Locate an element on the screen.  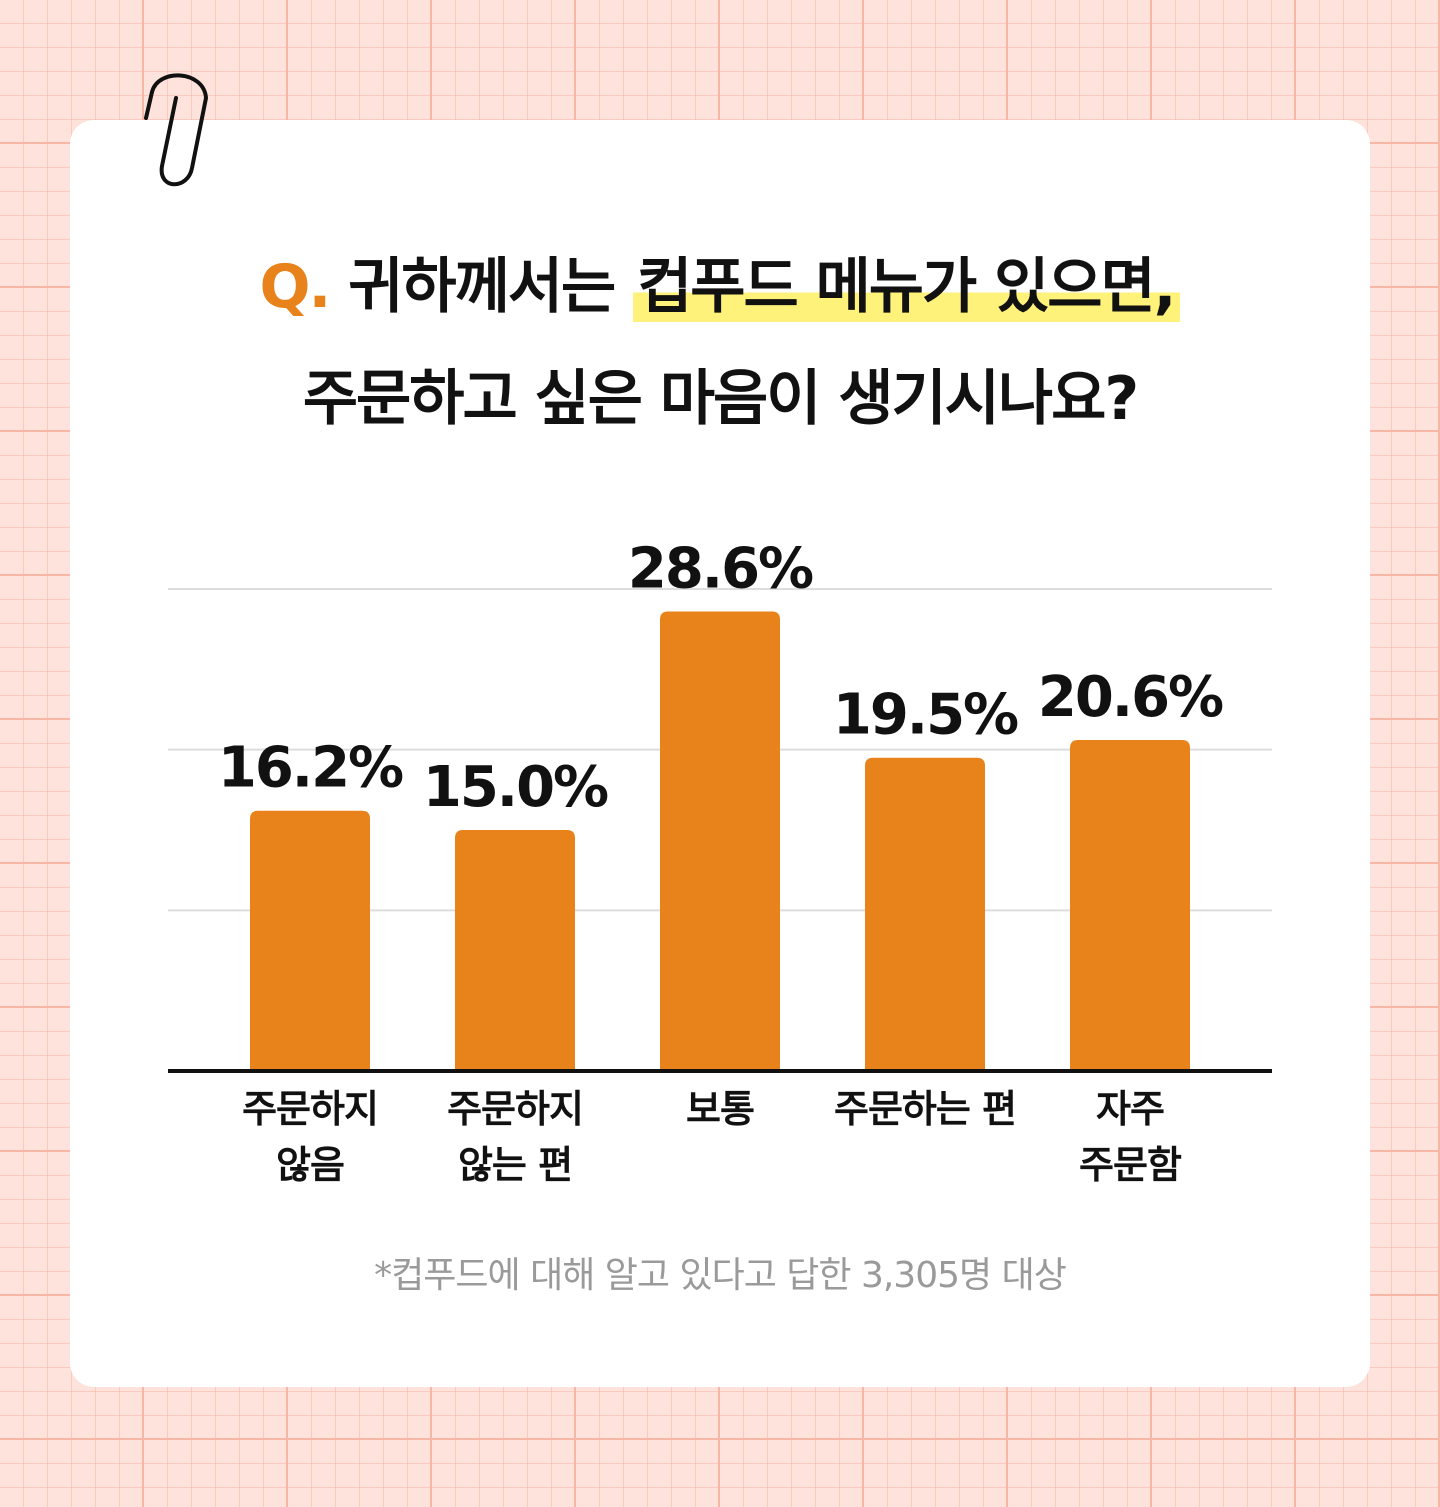
title-q-prefix: Q. is located at coordinates (295, 287).